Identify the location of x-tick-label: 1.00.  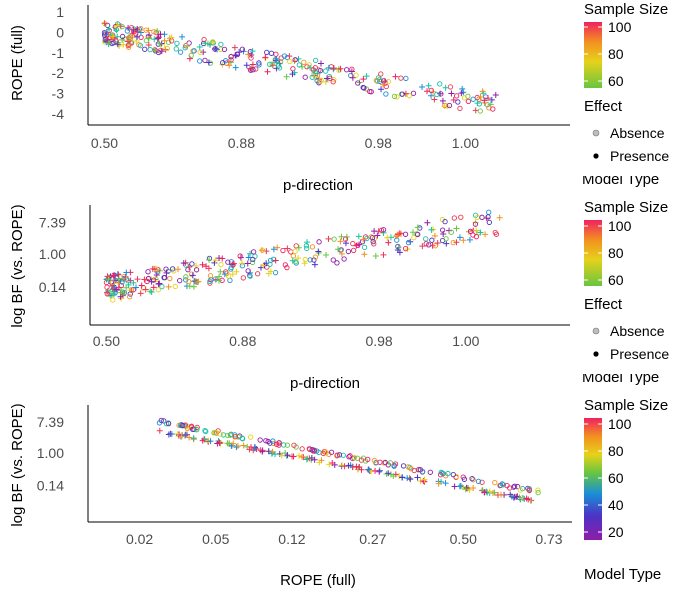
(465, 341).